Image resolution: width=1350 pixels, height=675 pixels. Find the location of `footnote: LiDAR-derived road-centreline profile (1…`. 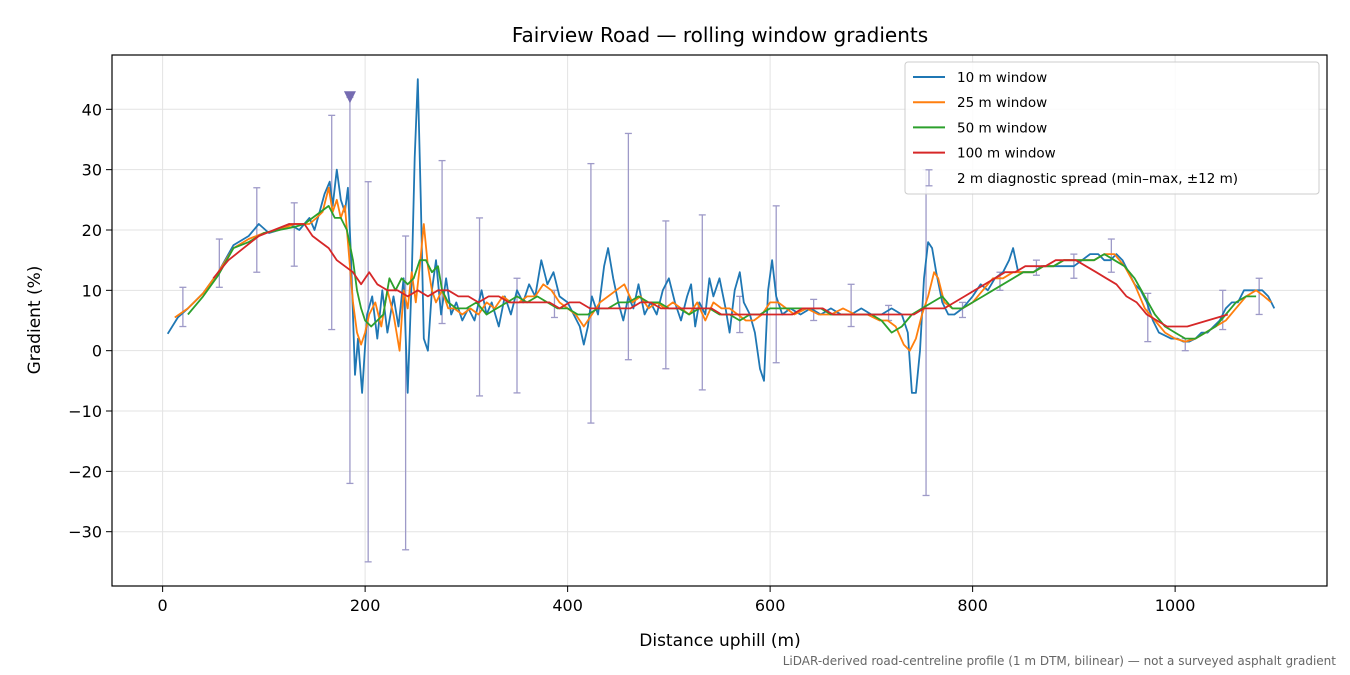

footnote: LiDAR-derived road-centreline profile (1… is located at coordinates (1060, 661).